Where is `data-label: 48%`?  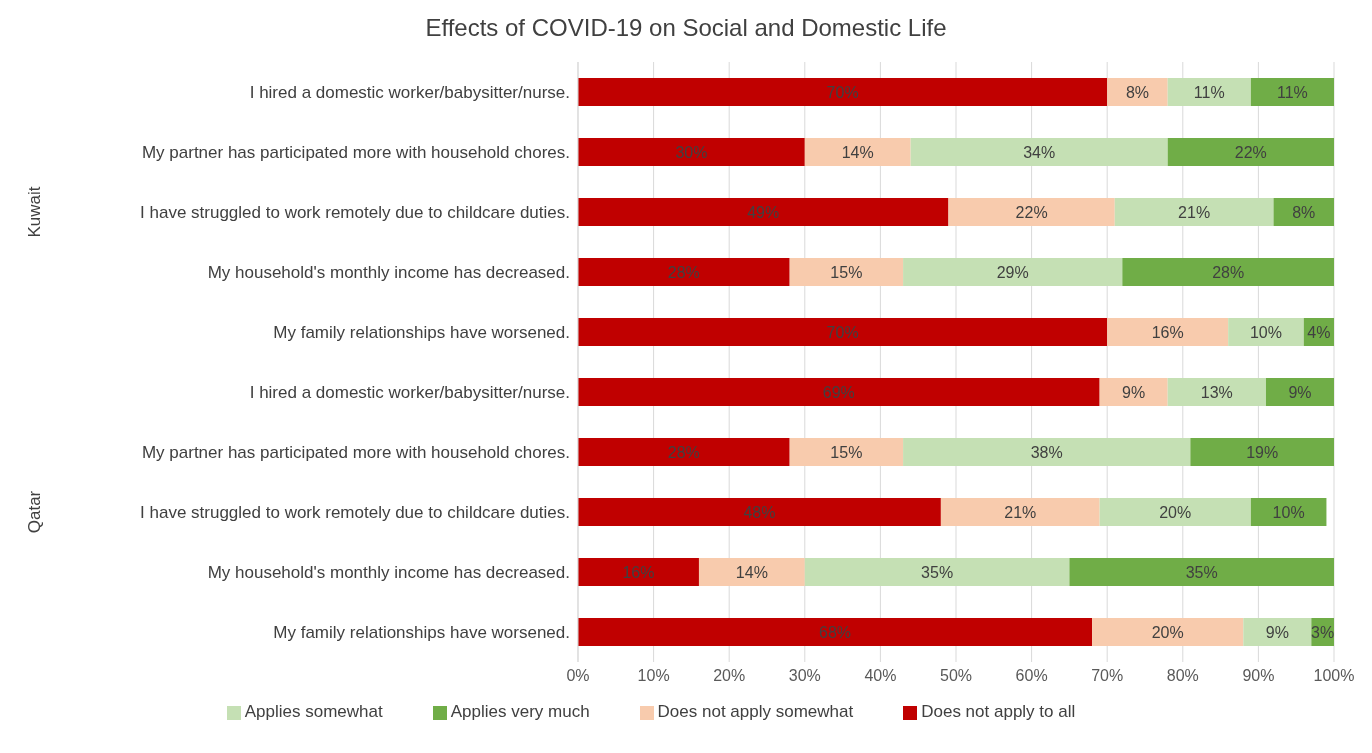 data-label: 48% is located at coordinates (759, 512).